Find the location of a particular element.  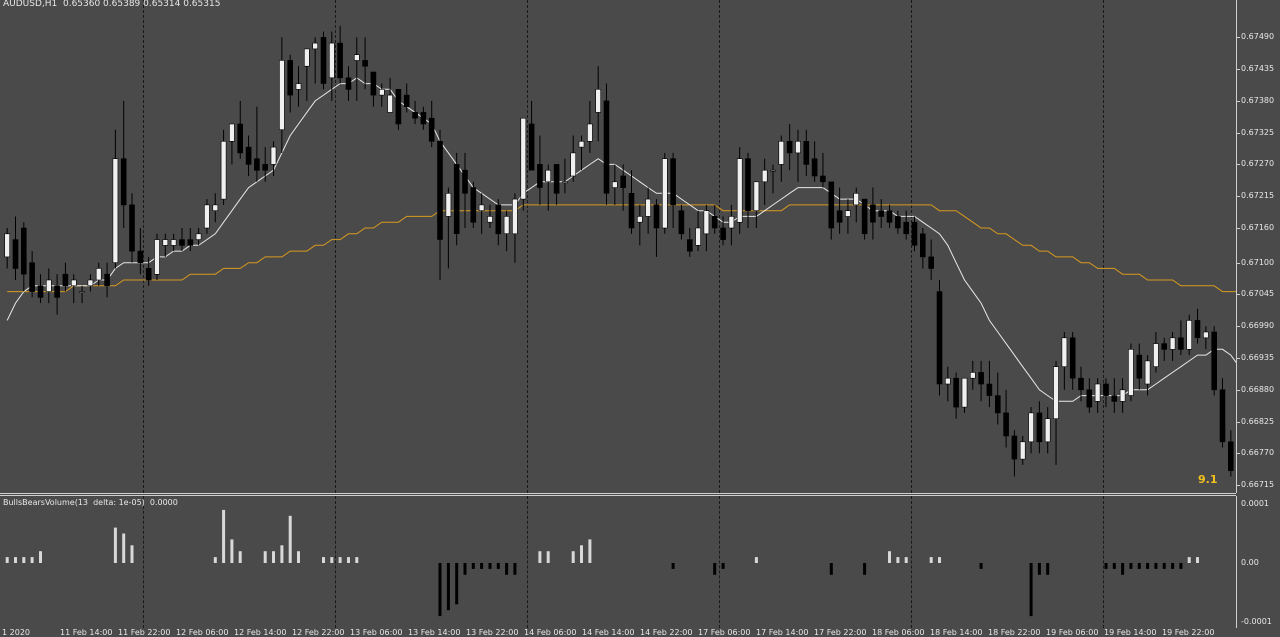

price-axis is located at coordinates (1258, 246).